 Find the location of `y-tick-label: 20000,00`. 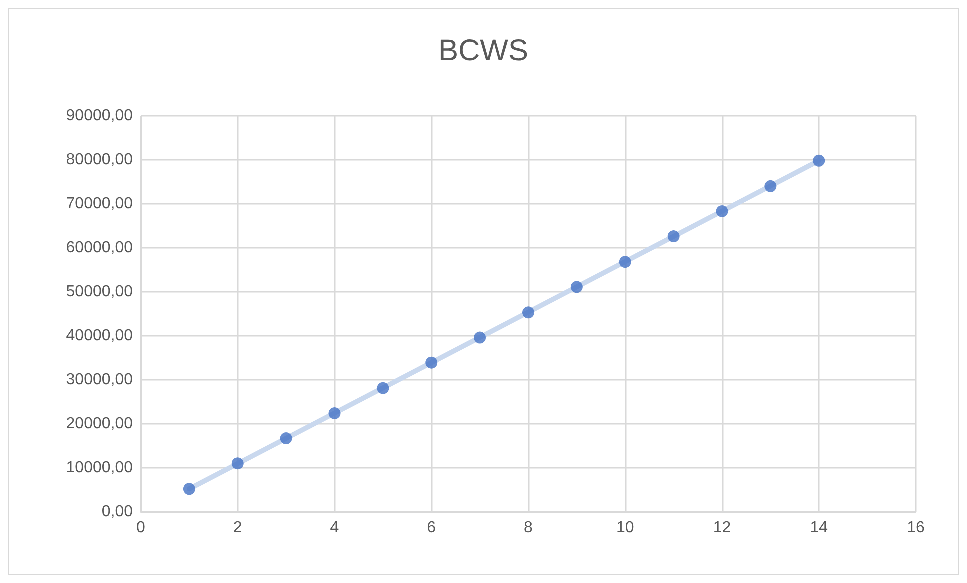

y-tick-label: 20000,00 is located at coordinates (100, 424).